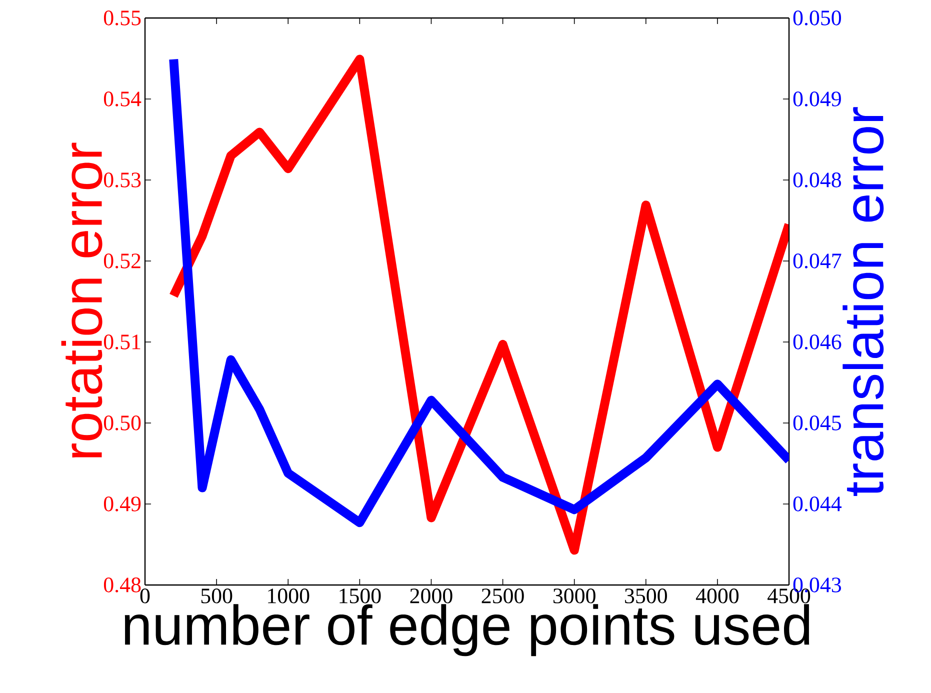 This screenshot has height=693, width=931. Describe the element at coordinates (817, 180) in the screenshot. I see `y2-tick-label: 0.048` at that location.